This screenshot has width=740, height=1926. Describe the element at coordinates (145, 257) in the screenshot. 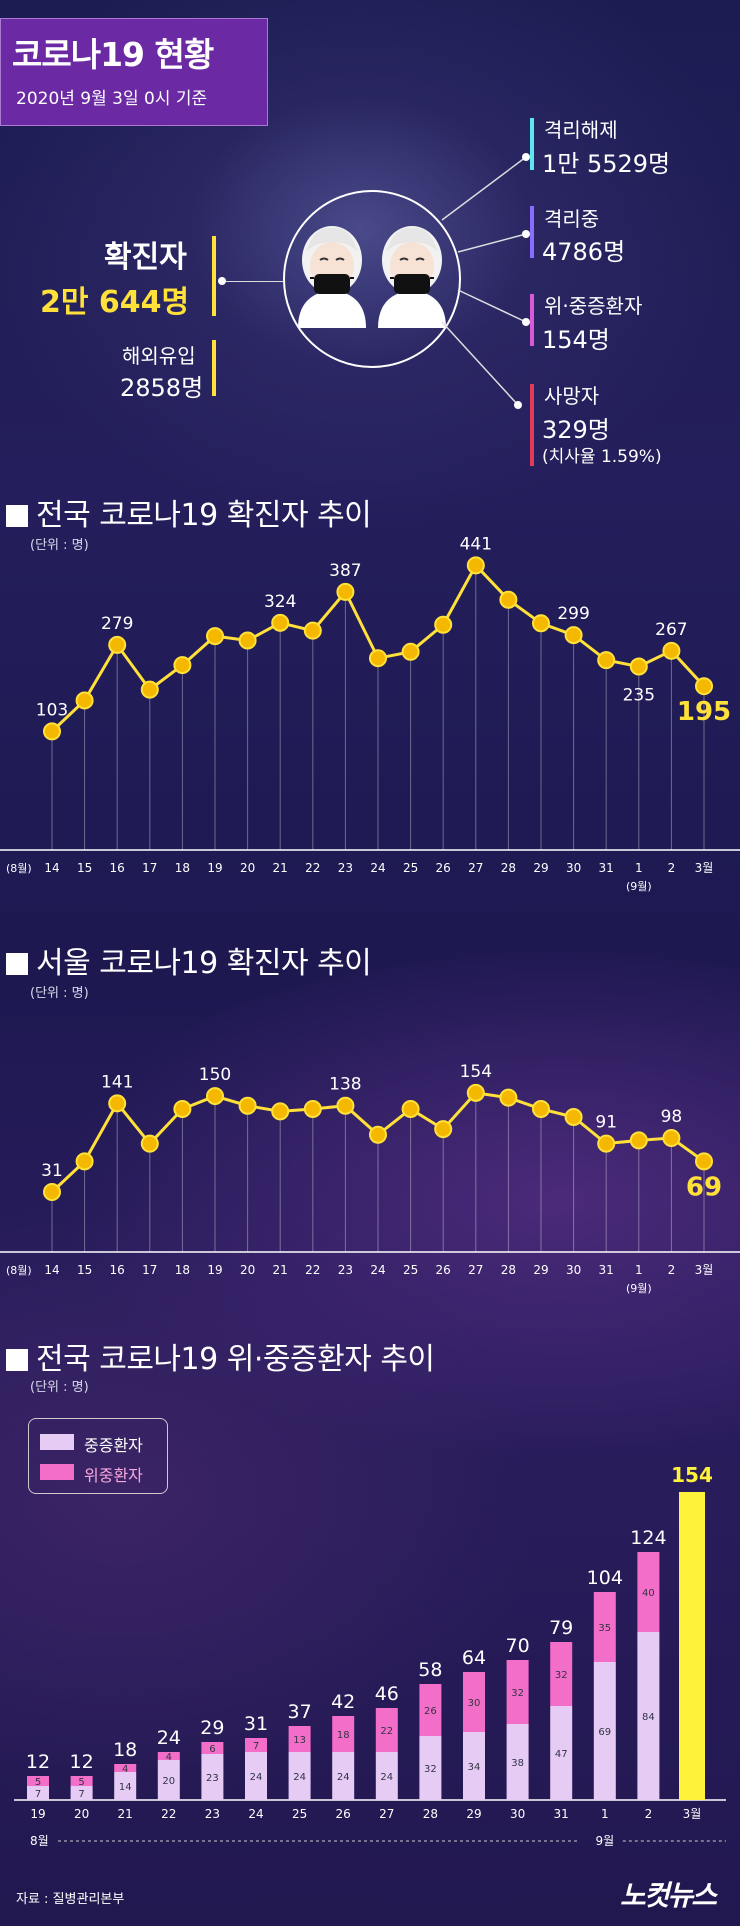

I see `confirmed-label: 확진자` at that location.